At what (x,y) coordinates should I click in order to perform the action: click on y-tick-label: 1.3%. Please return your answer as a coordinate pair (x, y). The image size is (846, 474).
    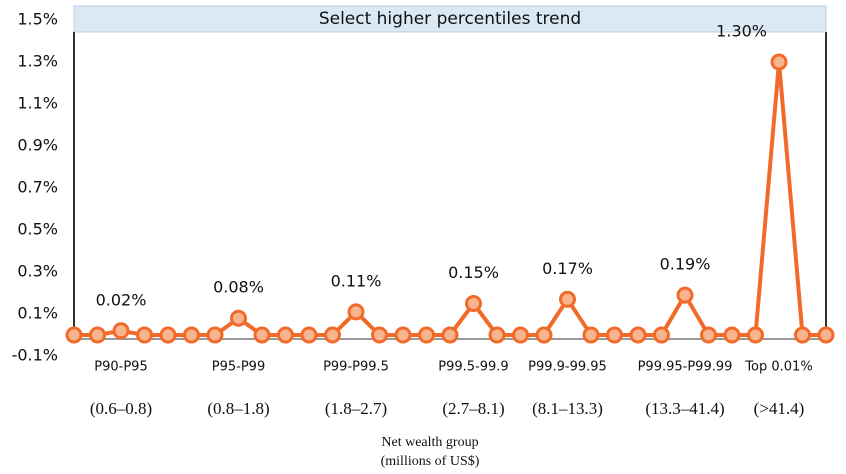
    Looking at the image, I should click on (37, 61).